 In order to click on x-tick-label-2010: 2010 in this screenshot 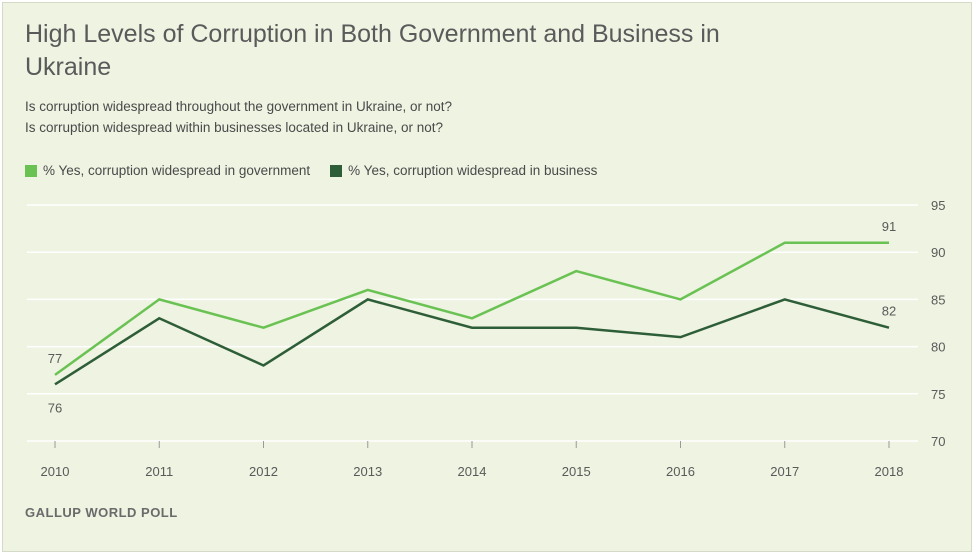, I will do `click(55, 471)`.